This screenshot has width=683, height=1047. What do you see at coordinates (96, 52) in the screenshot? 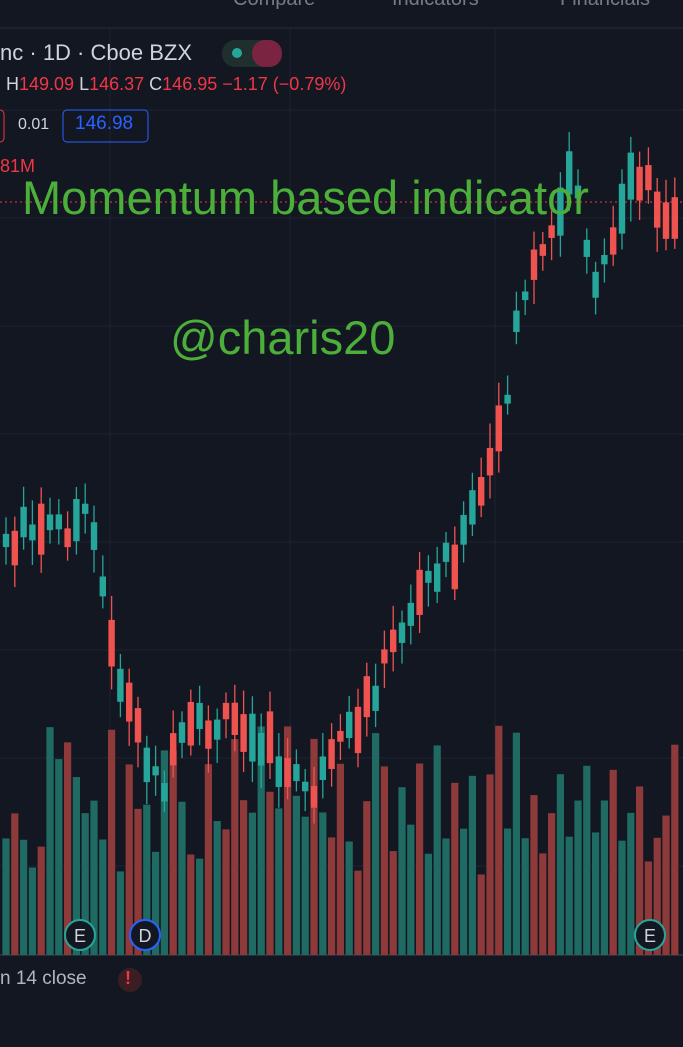
I see `symbol-line: nc · 1D · Cboe BZX` at bounding box center [96, 52].